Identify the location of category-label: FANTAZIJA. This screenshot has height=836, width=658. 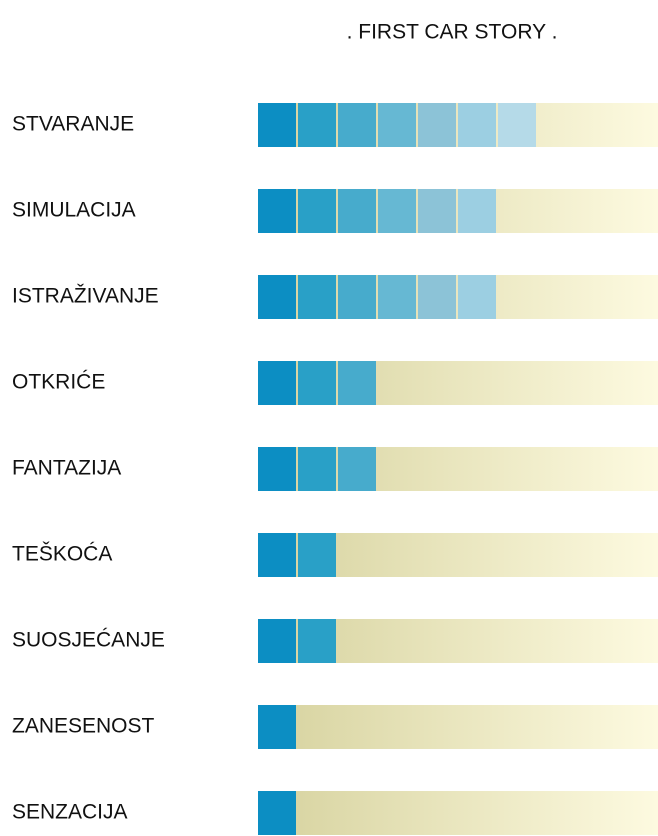
(66, 468).